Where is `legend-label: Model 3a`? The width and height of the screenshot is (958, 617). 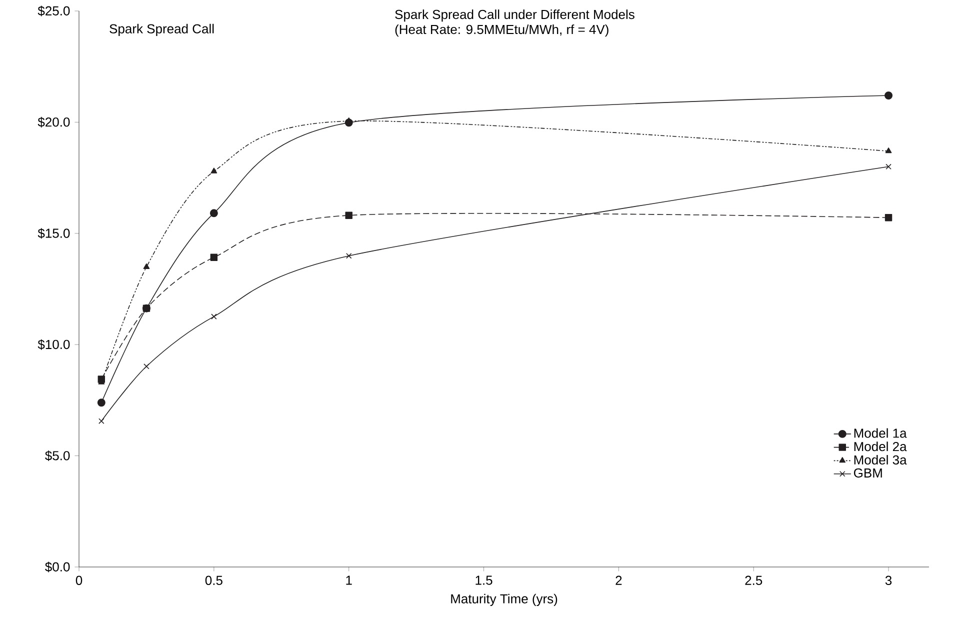 legend-label: Model 3a is located at coordinates (880, 459).